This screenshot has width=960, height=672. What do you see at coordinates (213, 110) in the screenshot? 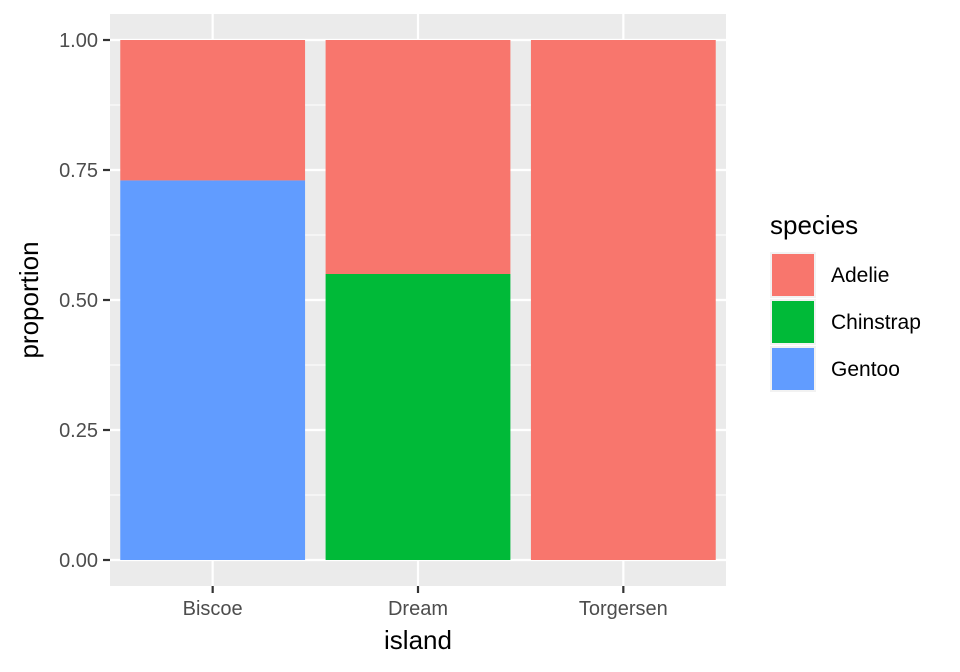
I see `bar-adelie-biscoe` at bounding box center [213, 110].